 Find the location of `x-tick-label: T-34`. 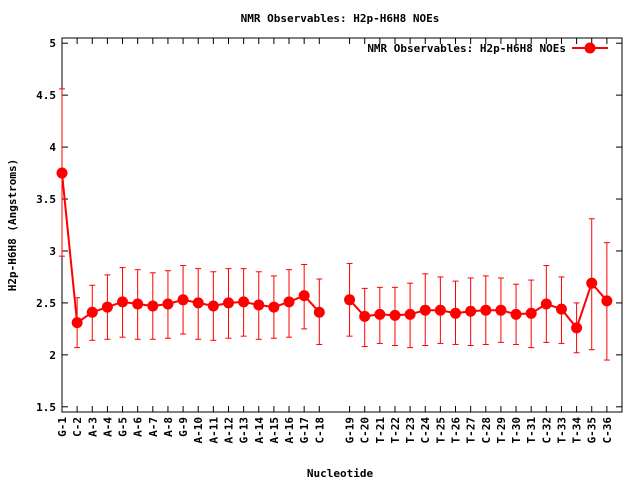

x-tick-label: T-34 is located at coordinates (577, 430).